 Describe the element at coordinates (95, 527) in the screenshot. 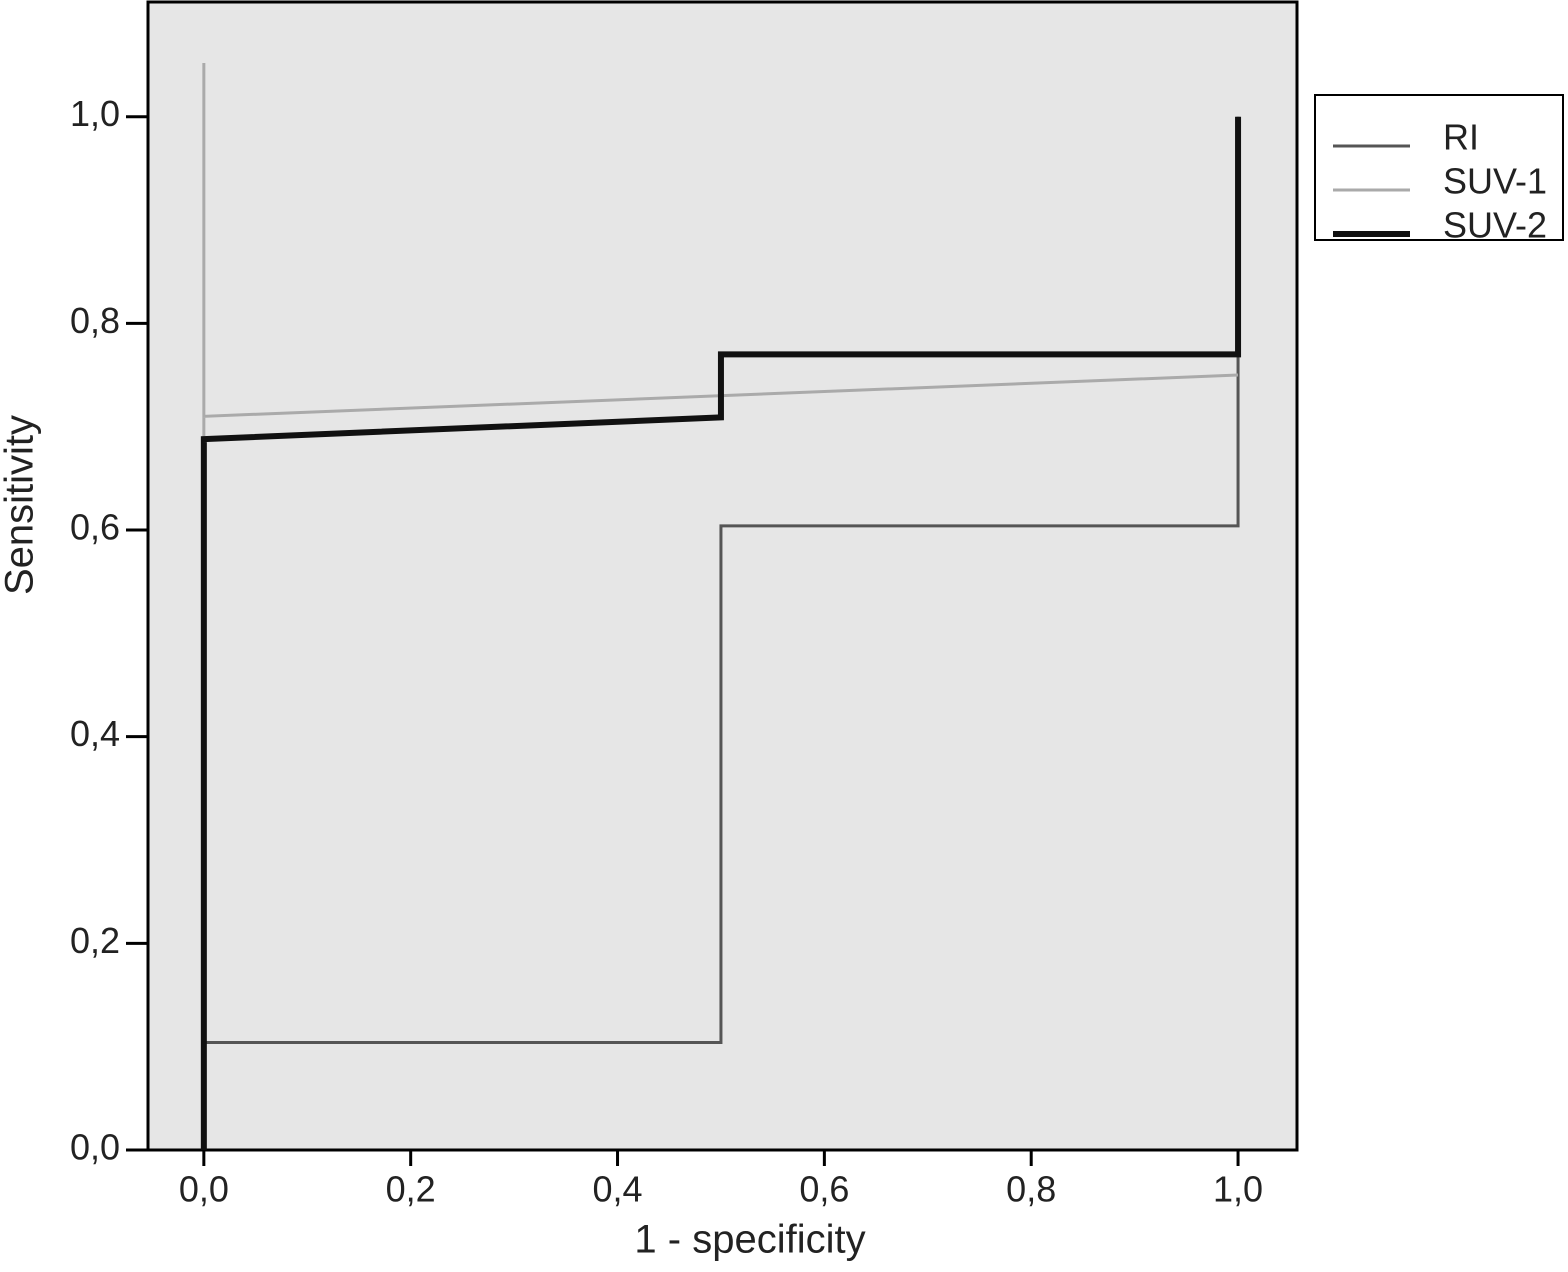

I see `y-tick-label: 0,6` at that location.